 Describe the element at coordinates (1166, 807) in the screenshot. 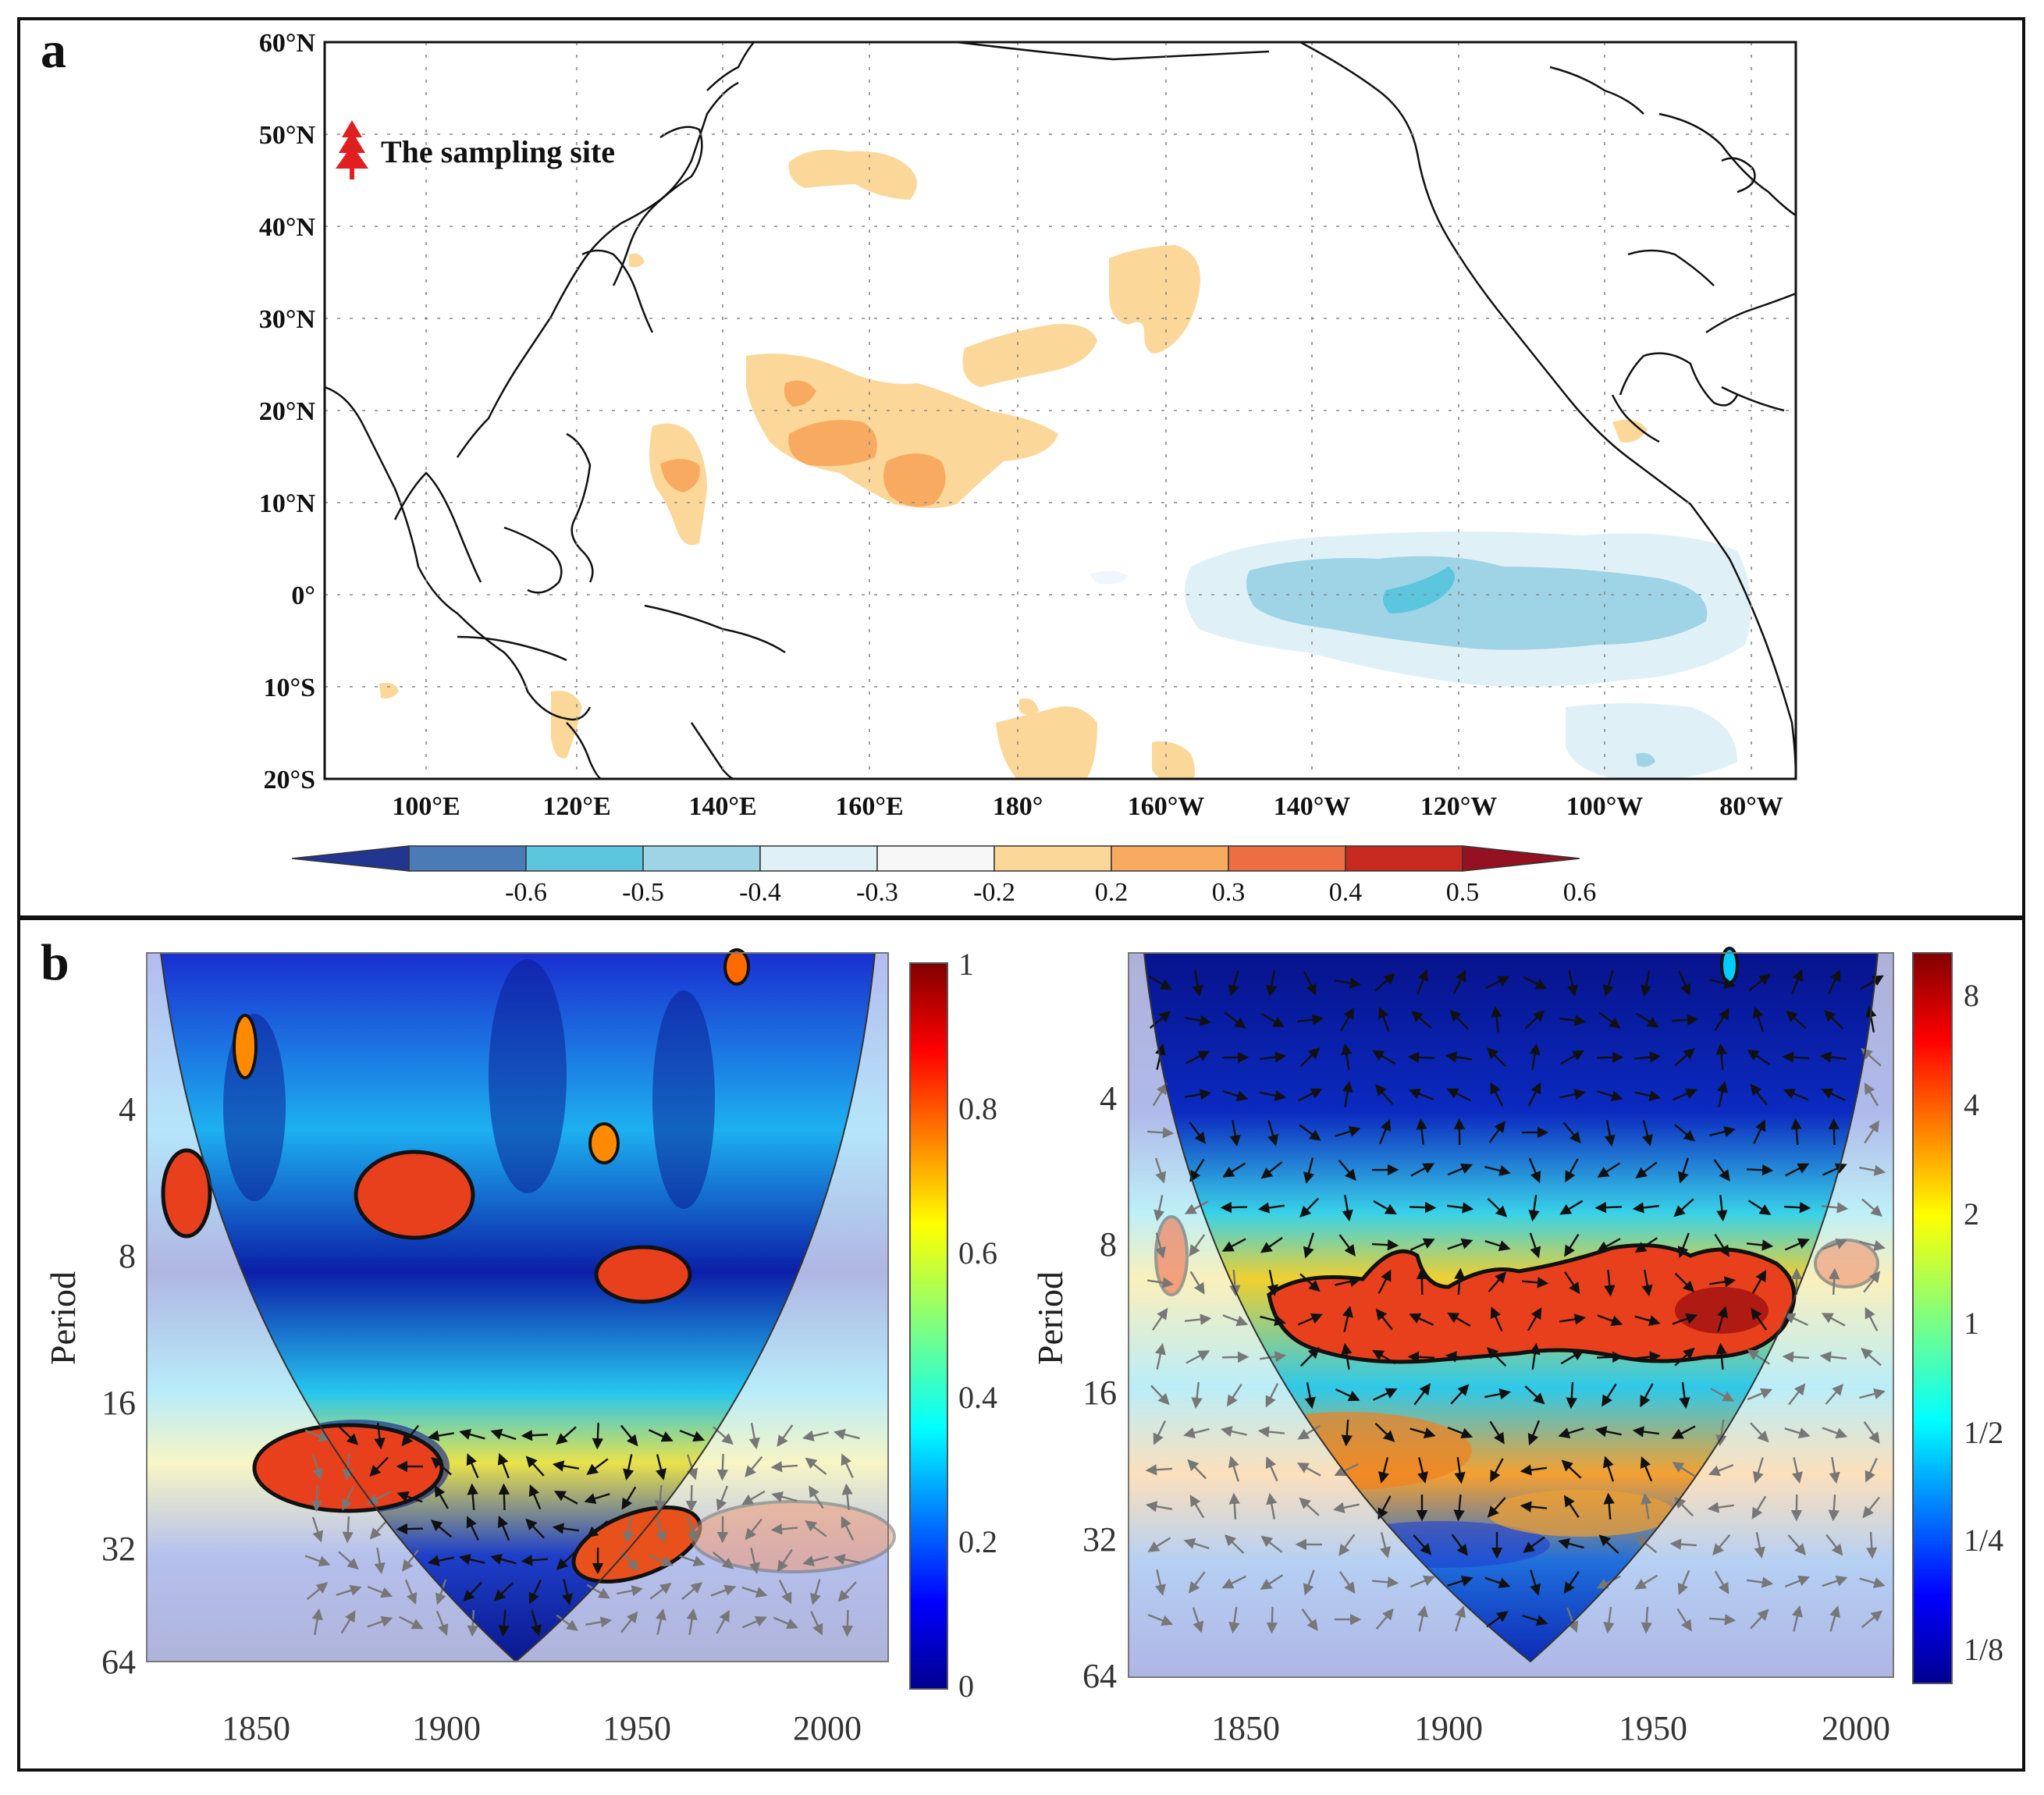

I see `lon-label: 160°W` at that location.